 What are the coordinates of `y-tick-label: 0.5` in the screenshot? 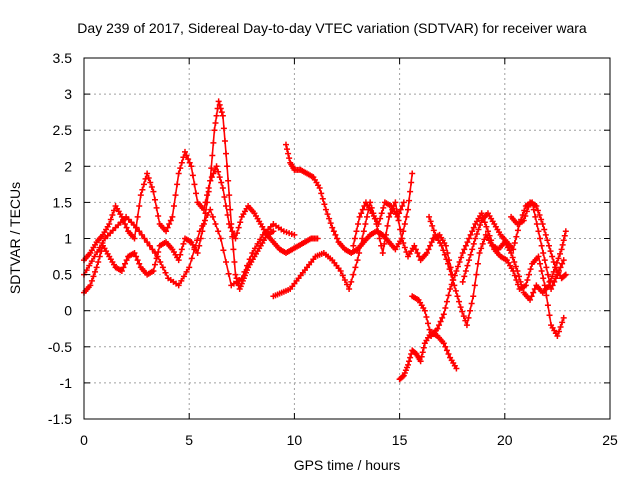 It's located at (63, 275).